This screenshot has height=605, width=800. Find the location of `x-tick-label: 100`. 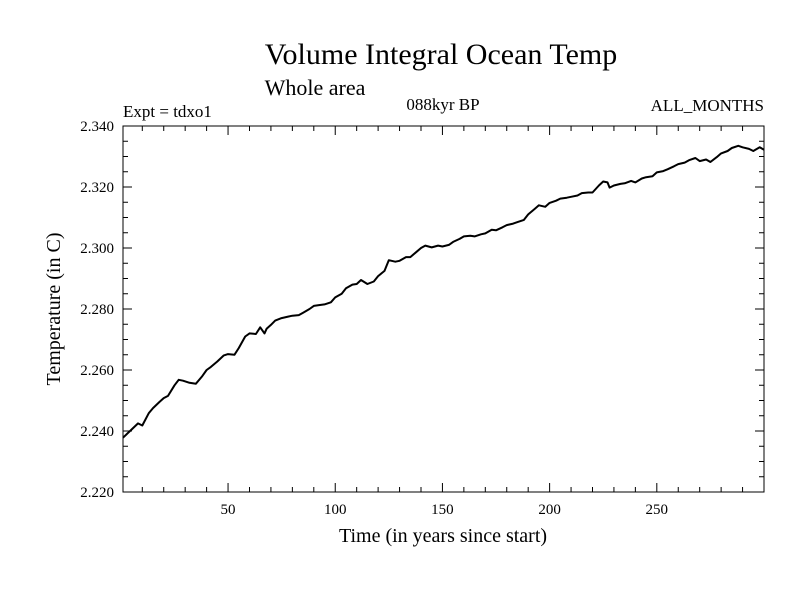

x-tick-label: 100 is located at coordinates (335, 510).